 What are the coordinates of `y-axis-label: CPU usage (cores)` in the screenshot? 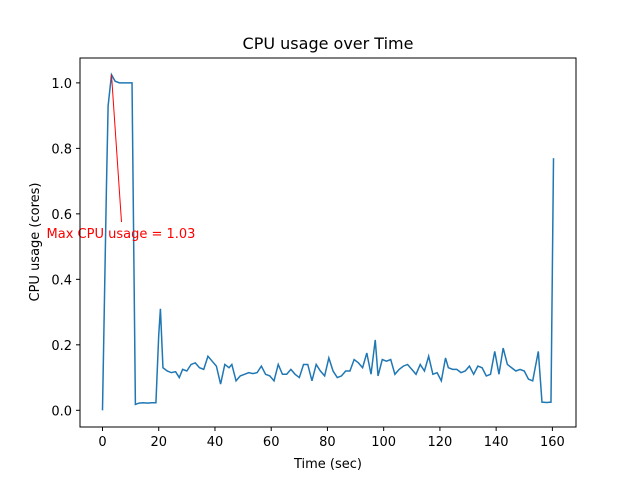 It's located at (35, 242).